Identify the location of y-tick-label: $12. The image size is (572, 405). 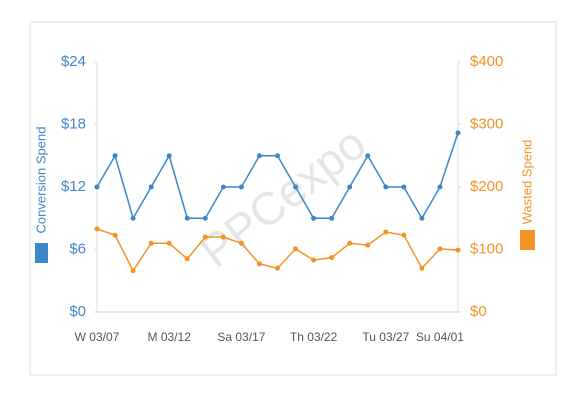
(73, 186).